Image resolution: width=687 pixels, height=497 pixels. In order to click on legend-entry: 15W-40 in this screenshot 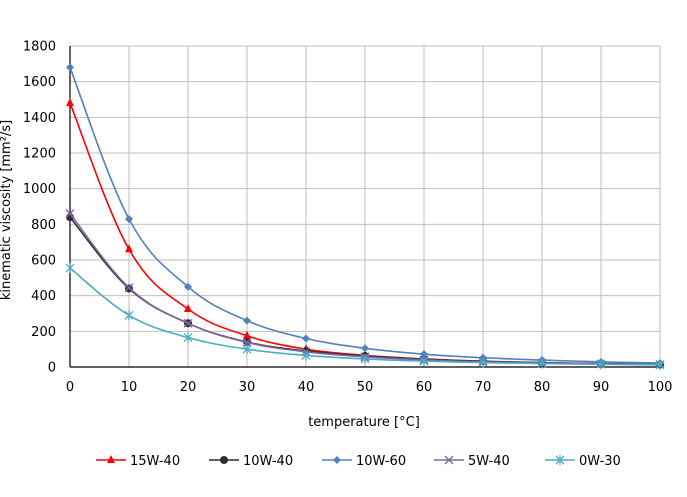, I will do `click(138, 461)`.